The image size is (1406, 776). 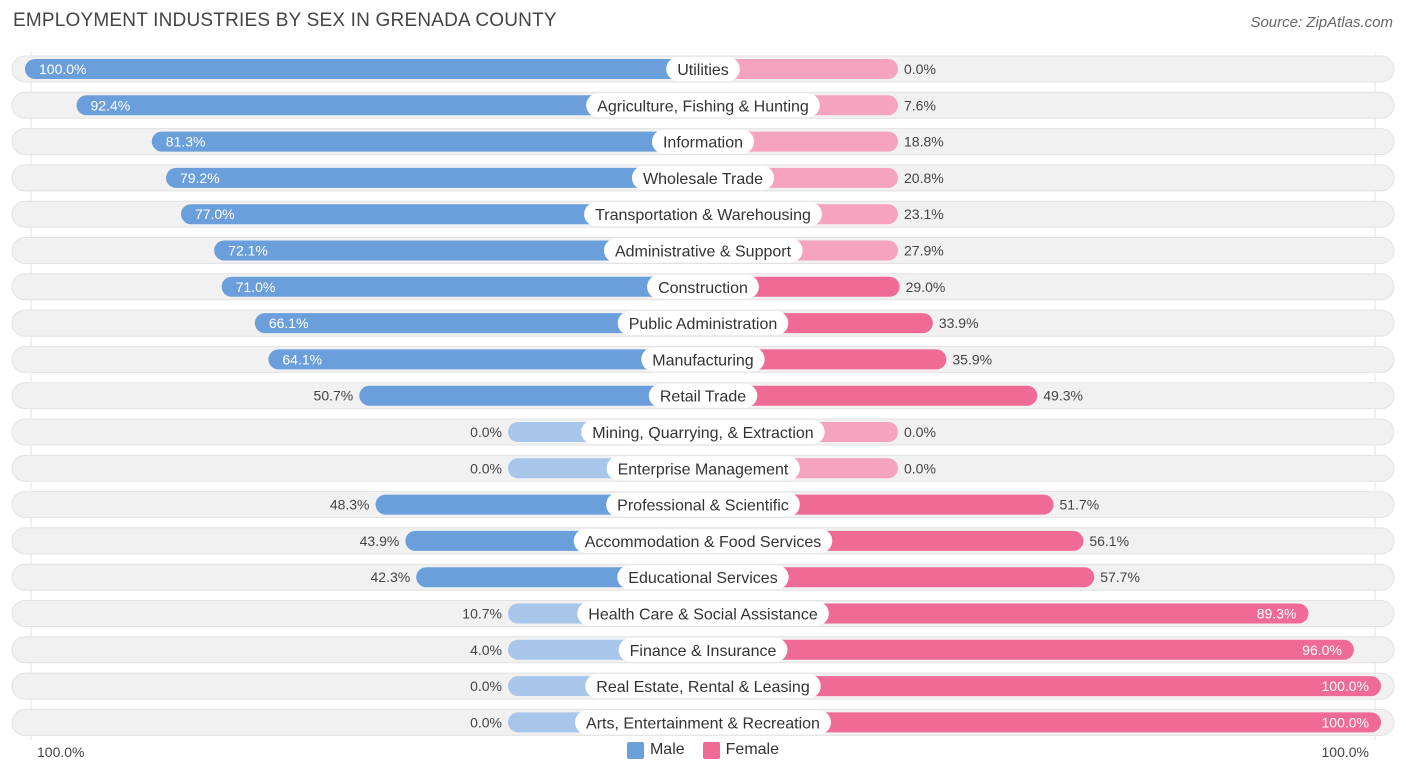 I want to click on bar-row: 50.7% 49.3% Retail Trade, so click(x=703, y=396).